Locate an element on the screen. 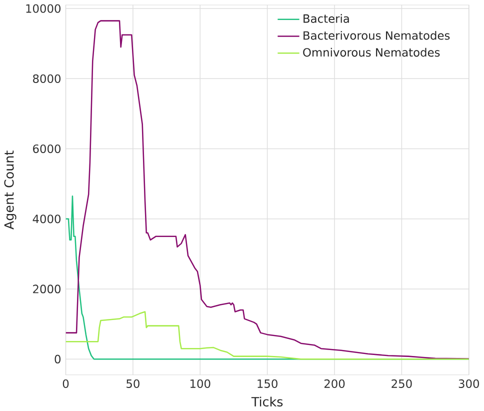 The height and width of the screenshot is (411, 484). y-tick-label: 0 is located at coordinates (57, 359).